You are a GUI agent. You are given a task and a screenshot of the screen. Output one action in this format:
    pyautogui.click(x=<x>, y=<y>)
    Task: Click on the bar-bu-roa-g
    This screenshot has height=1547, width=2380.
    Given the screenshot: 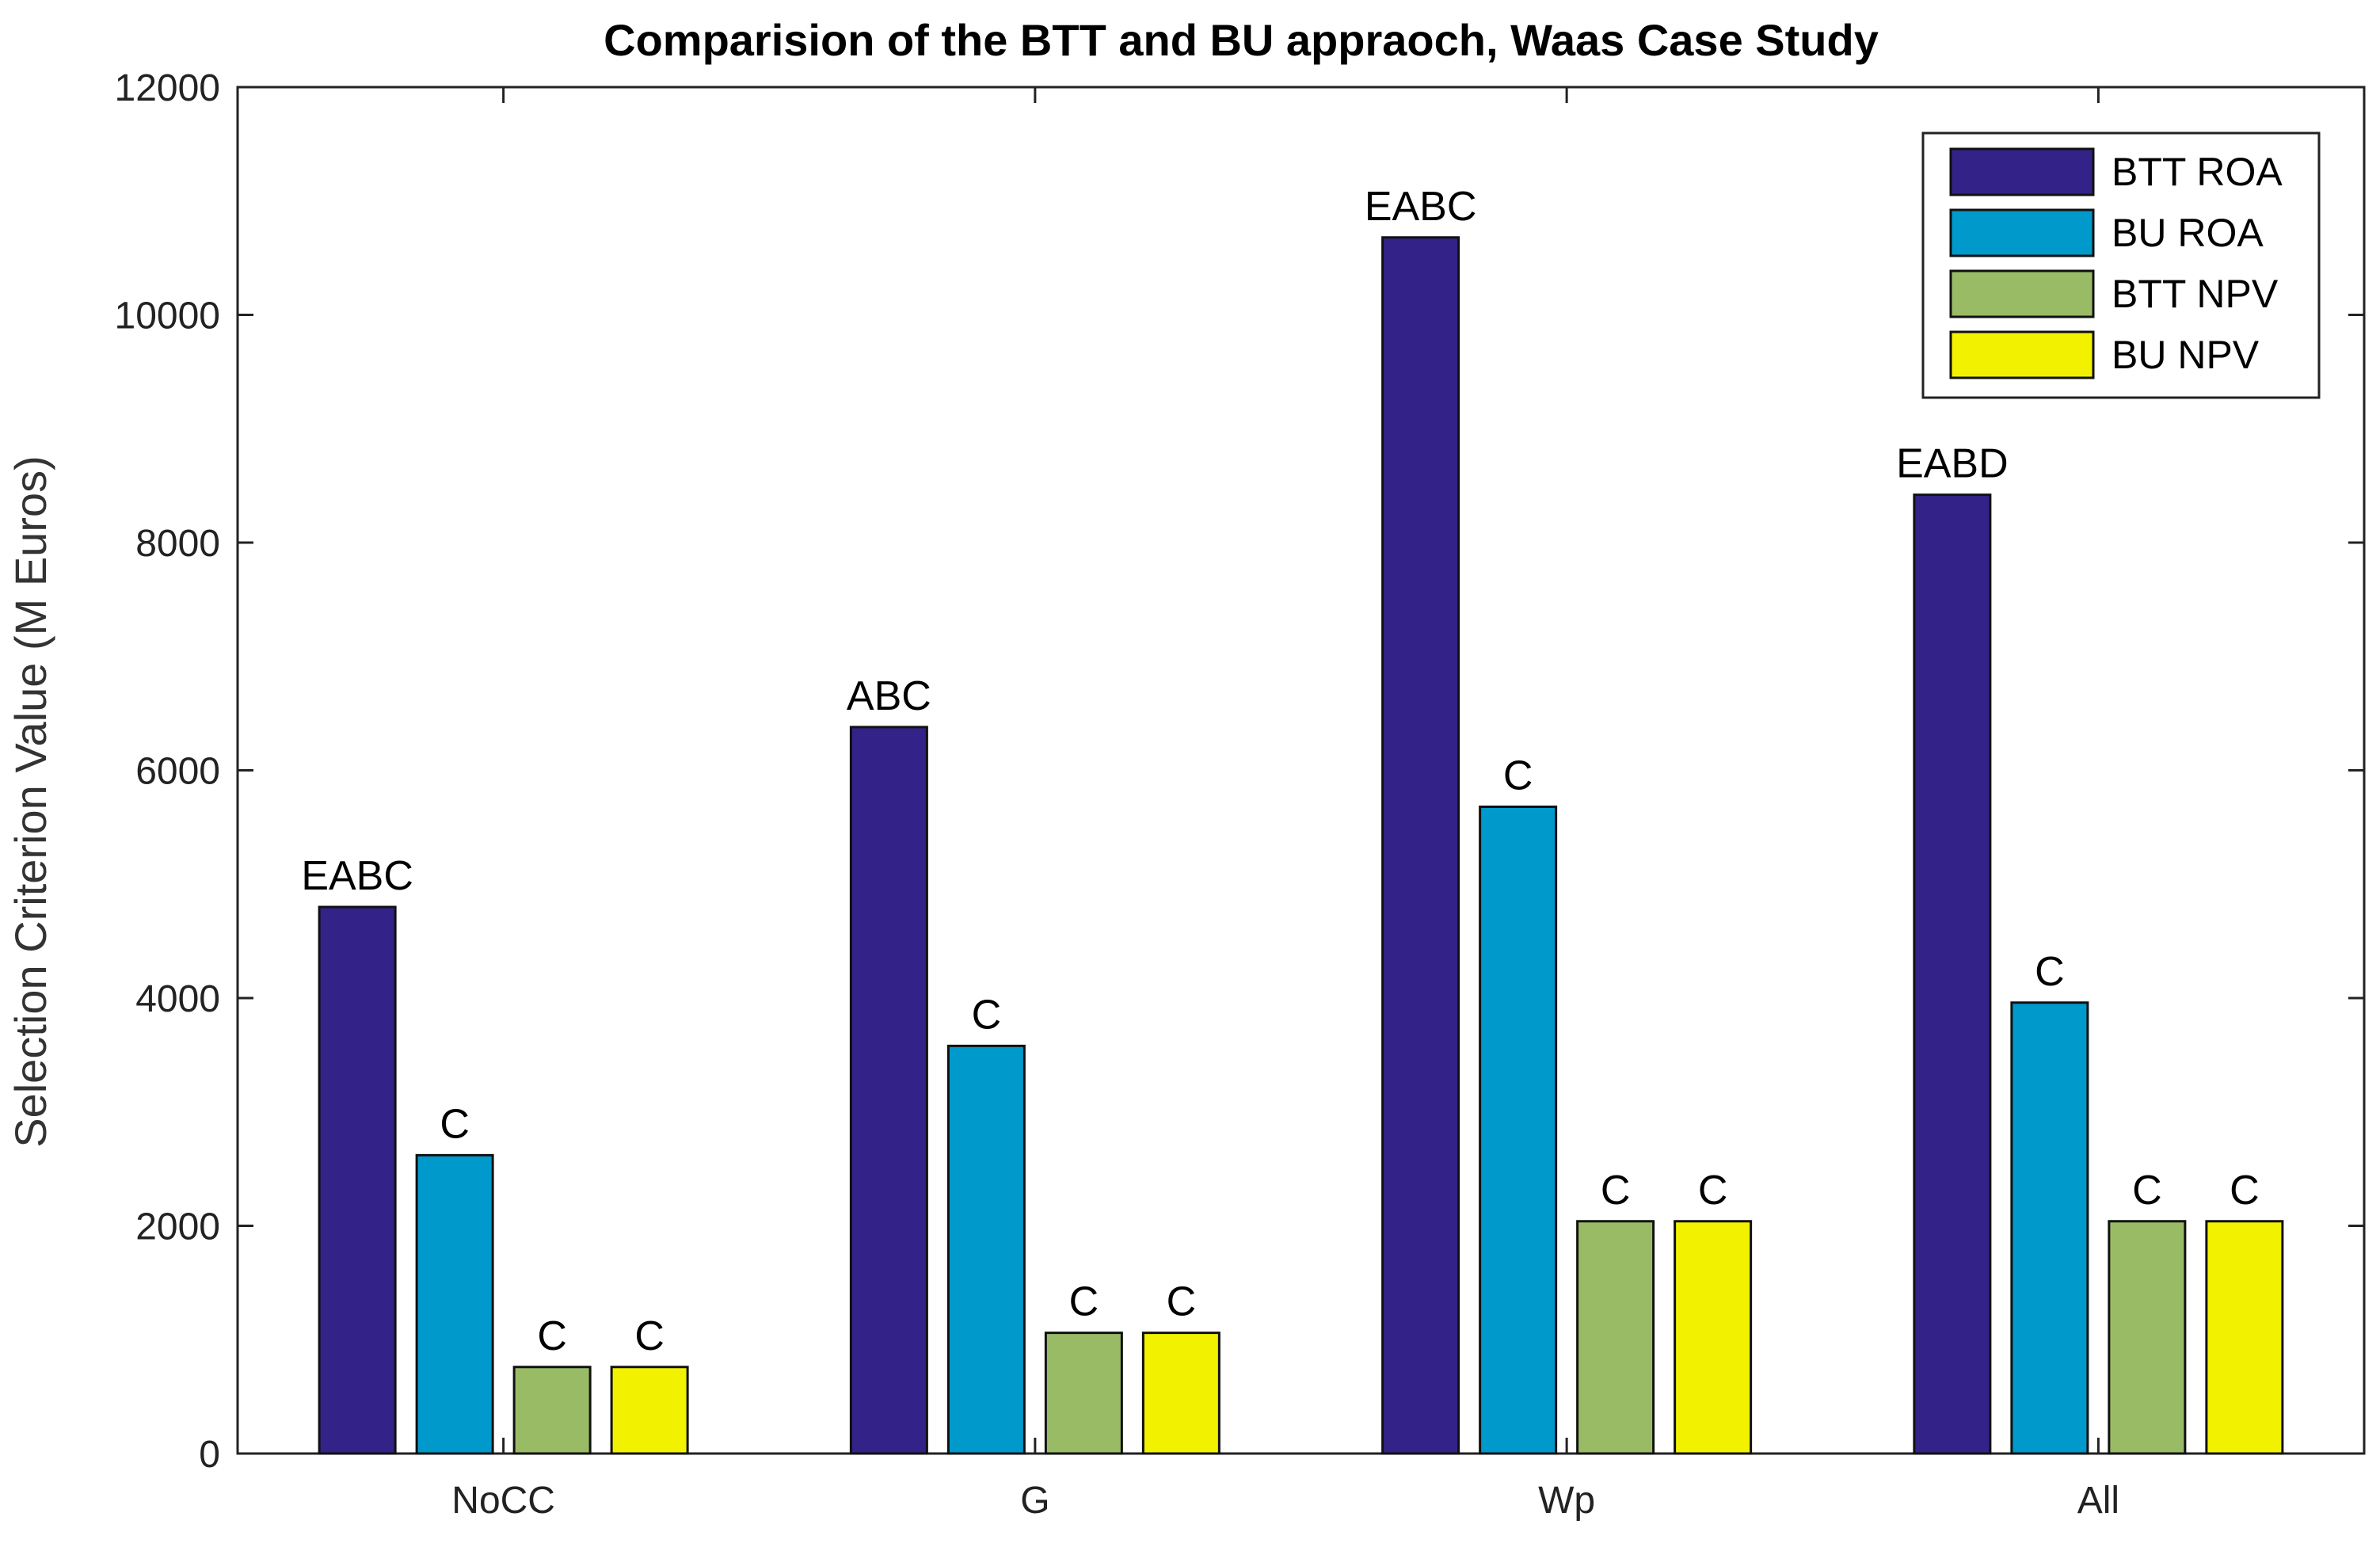 What is the action you would take?
    pyautogui.click(x=986, y=1249)
    